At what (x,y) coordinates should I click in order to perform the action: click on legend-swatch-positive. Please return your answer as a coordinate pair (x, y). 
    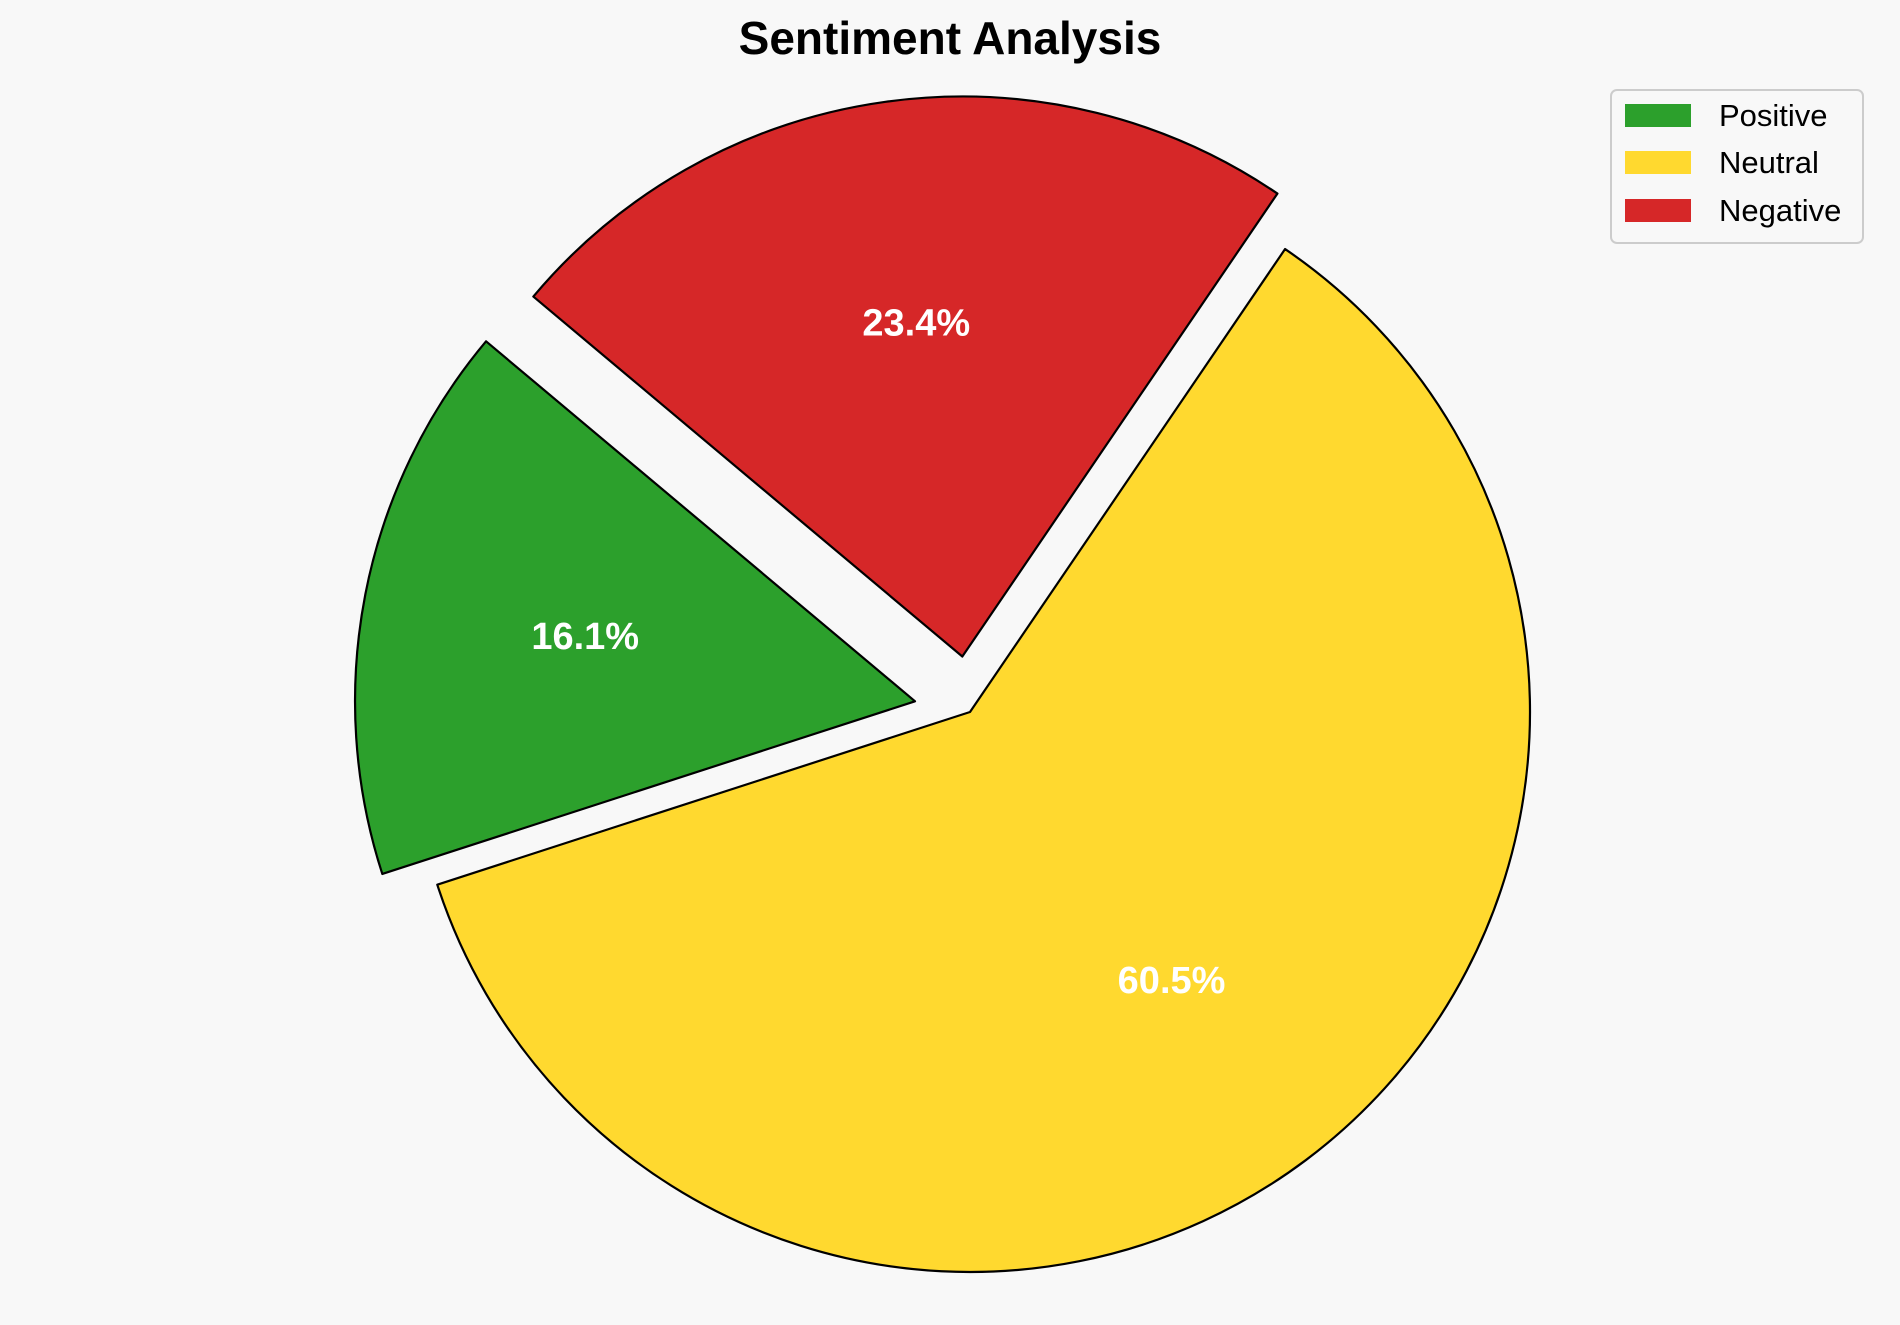
    Looking at the image, I should click on (1658, 115).